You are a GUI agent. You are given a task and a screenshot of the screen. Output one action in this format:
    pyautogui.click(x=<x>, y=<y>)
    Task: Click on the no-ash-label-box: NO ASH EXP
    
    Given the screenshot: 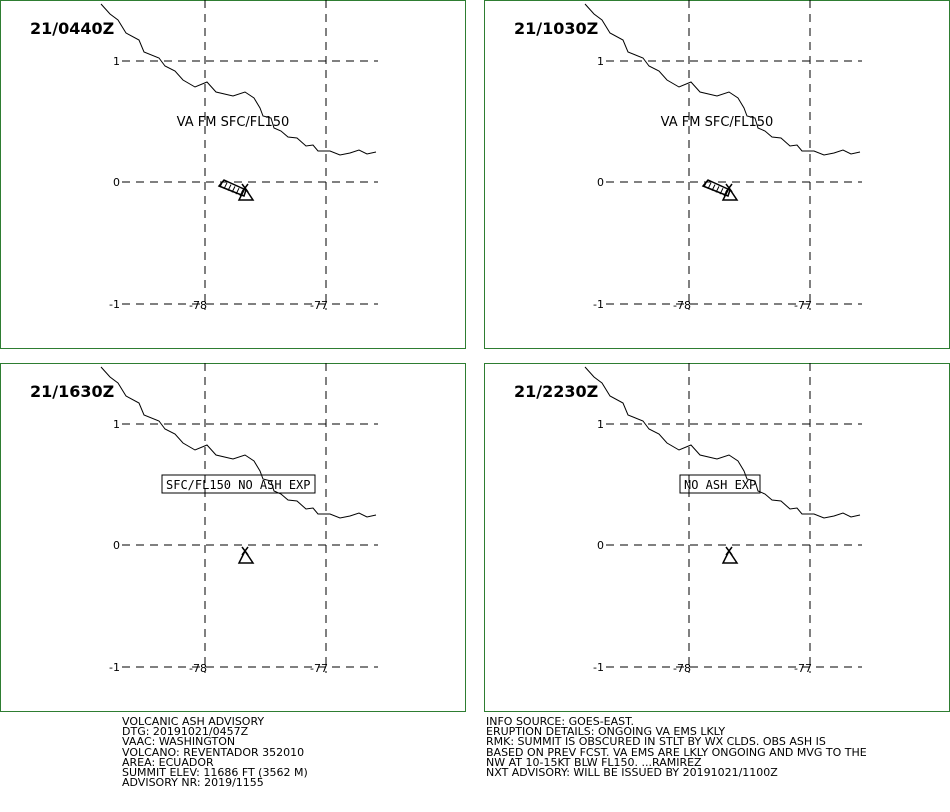 What is the action you would take?
    pyautogui.click(x=720, y=484)
    